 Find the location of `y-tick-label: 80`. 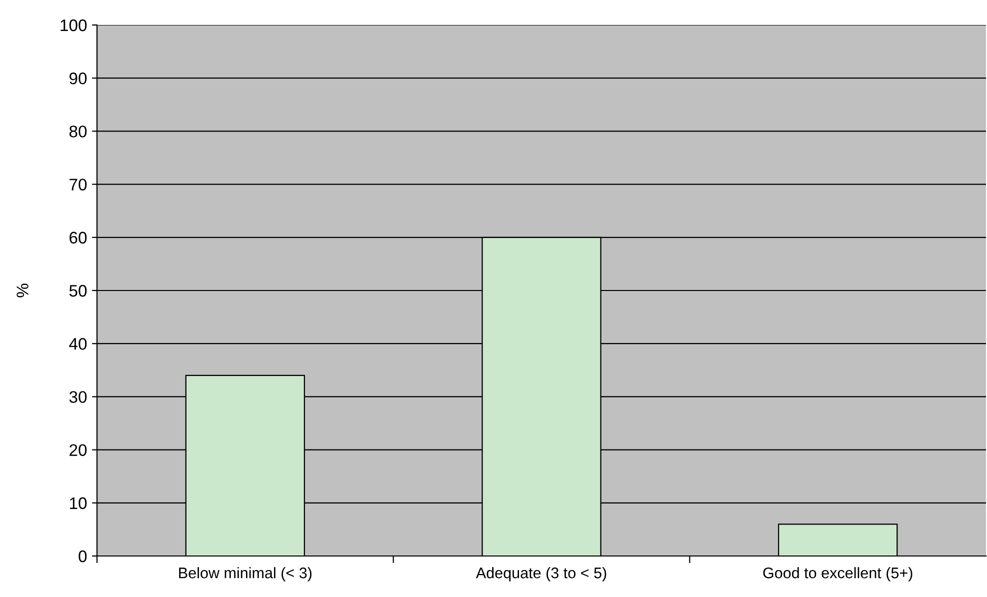

y-tick-label: 80 is located at coordinates (78, 132).